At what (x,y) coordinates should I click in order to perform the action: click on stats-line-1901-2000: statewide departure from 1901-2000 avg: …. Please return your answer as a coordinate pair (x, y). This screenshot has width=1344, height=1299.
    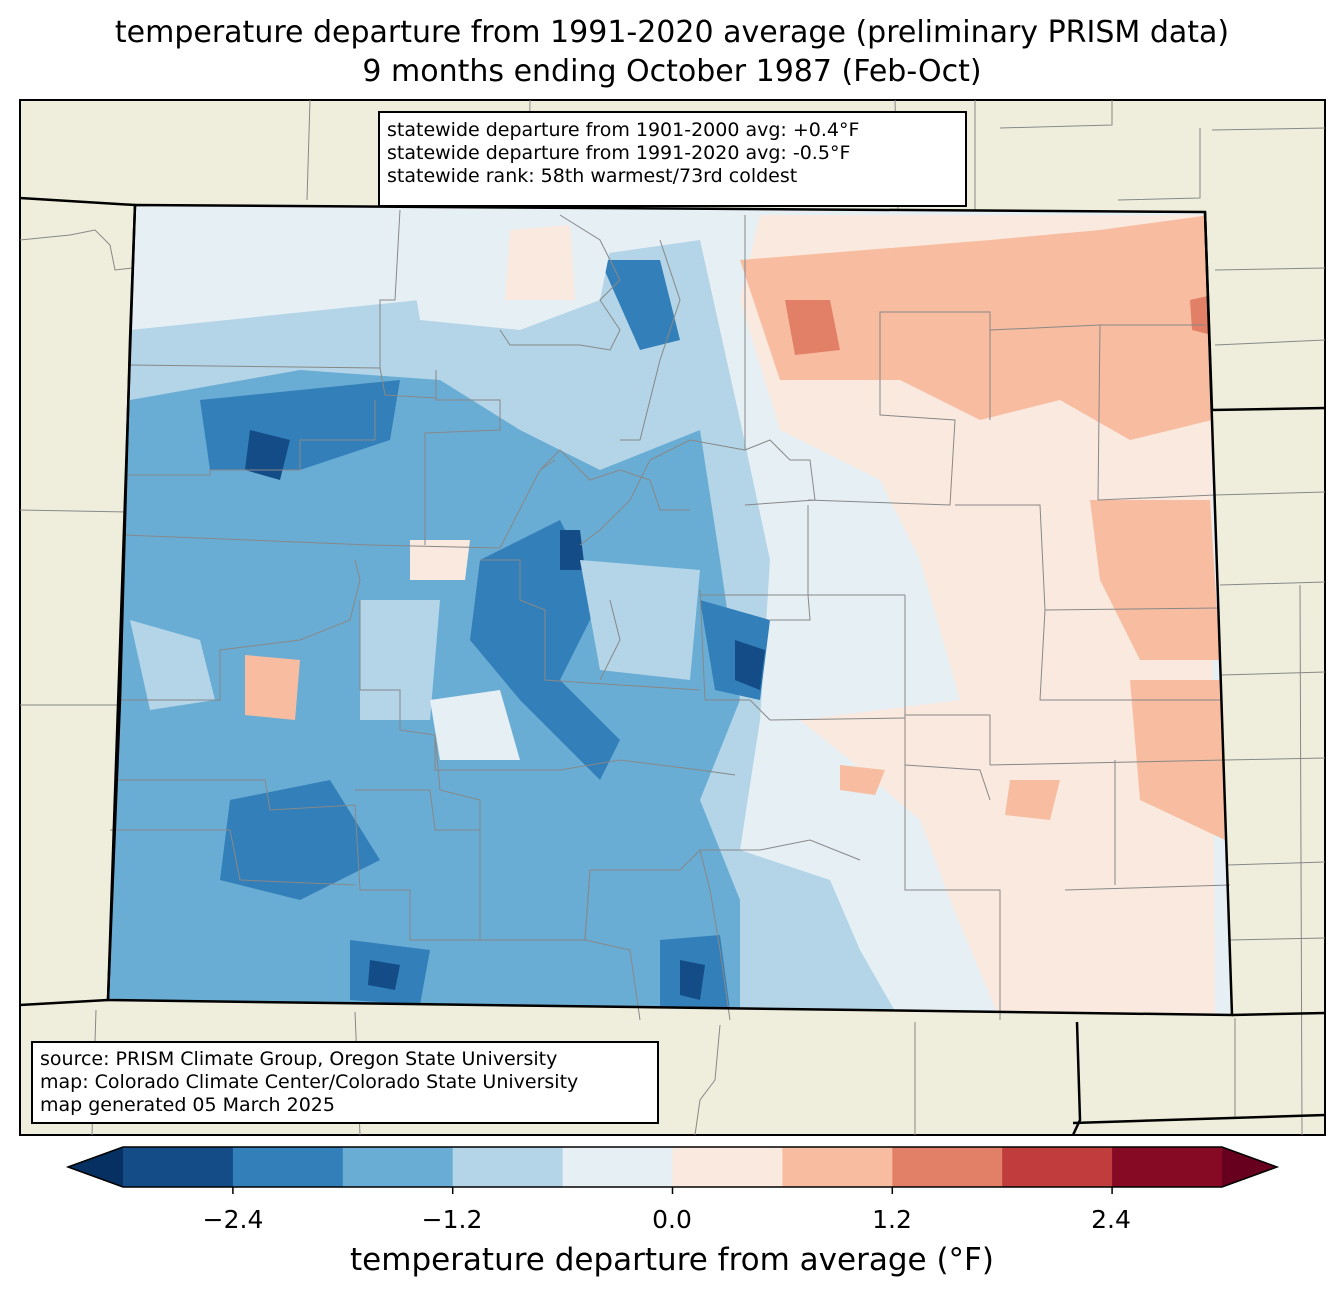
    Looking at the image, I should click on (623, 130).